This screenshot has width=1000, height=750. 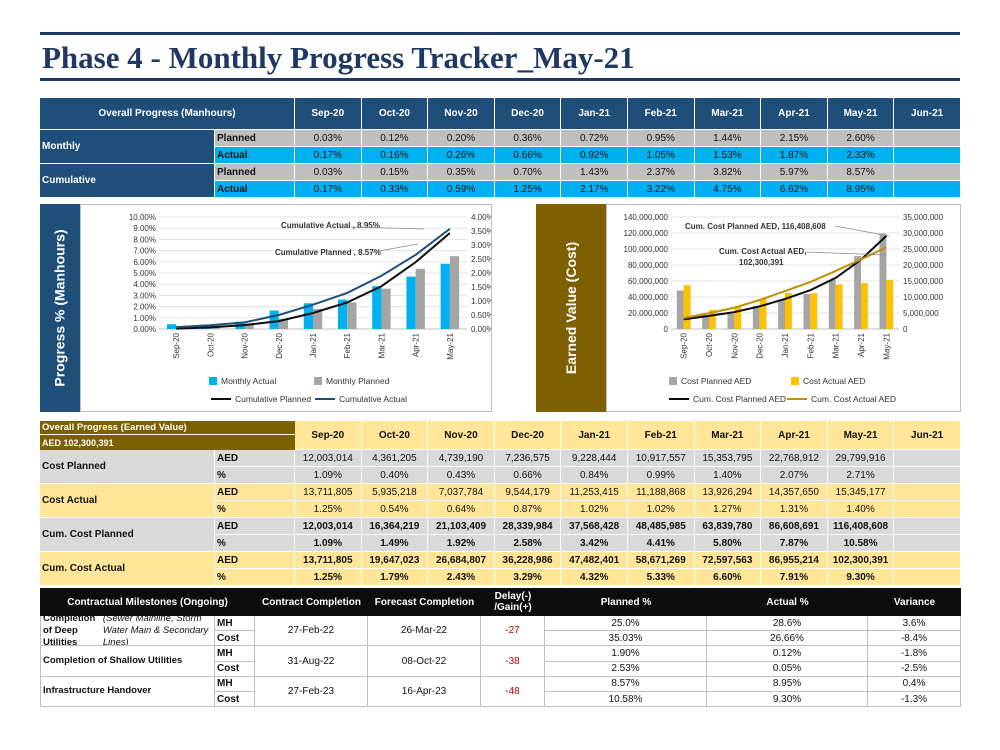 I want to click on cost-aed-cell: 11,253,415, so click(x=594, y=492).